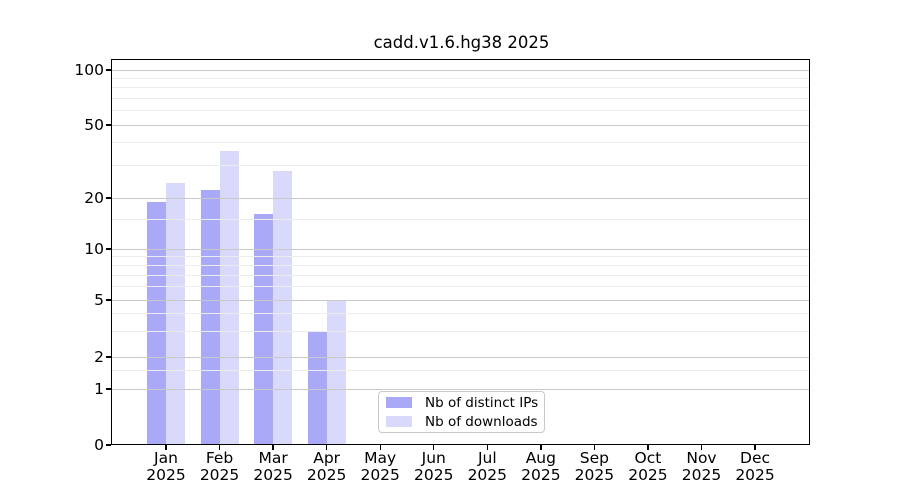  I want to click on x-tick-label-dec: Dec 2025, so click(755, 466).